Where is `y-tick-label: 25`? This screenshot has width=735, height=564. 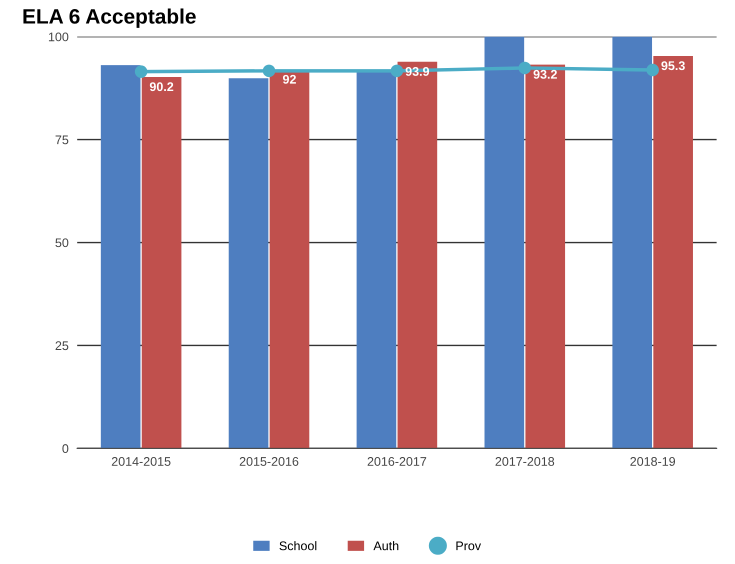 y-tick-label: 25 is located at coordinates (62, 345).